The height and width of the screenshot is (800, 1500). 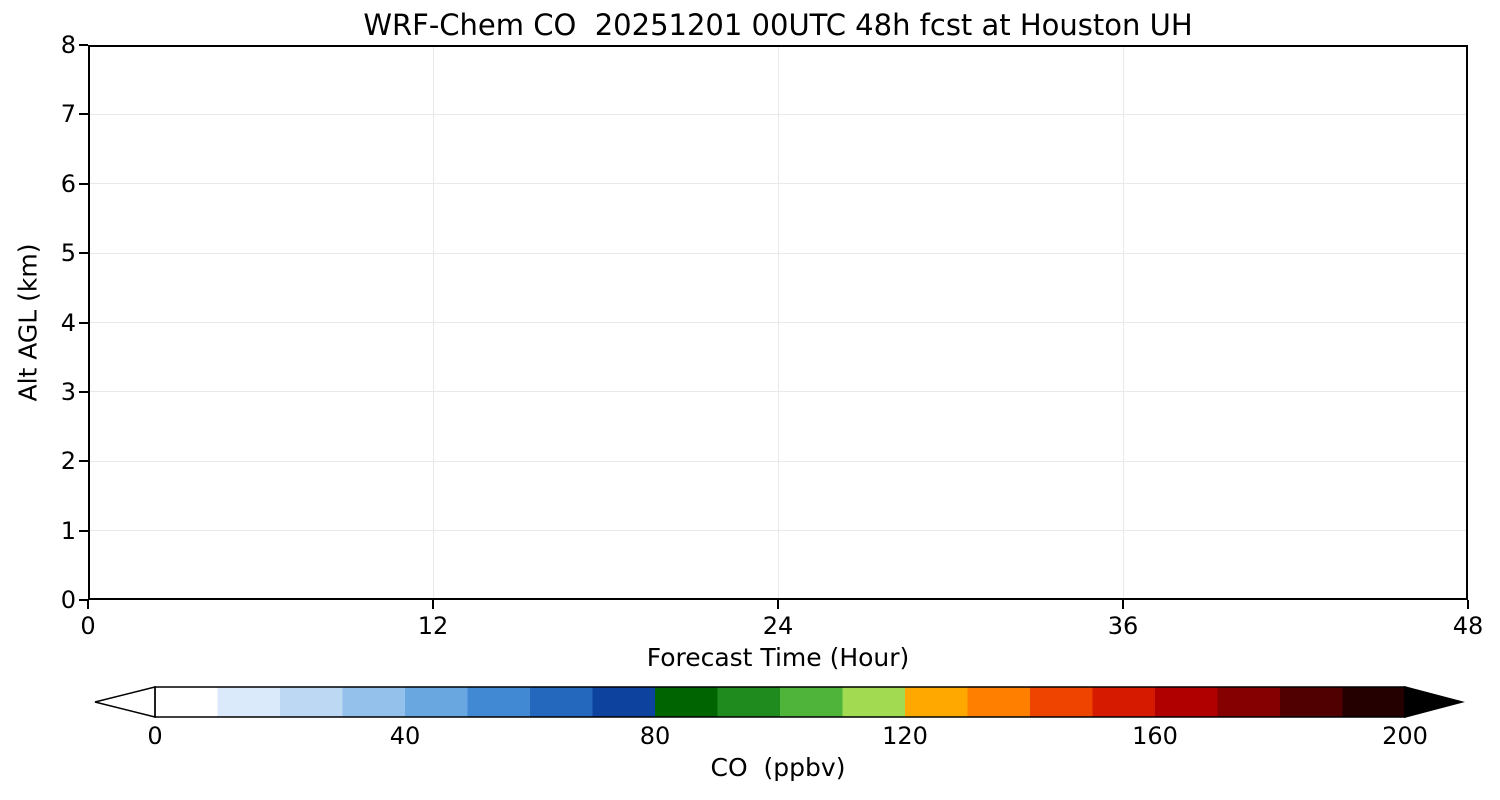 What do you see at coordinates (155, 736) in the screenshot?
I see `colorbar-tick-label: 0` at bounding box center [155, 736].